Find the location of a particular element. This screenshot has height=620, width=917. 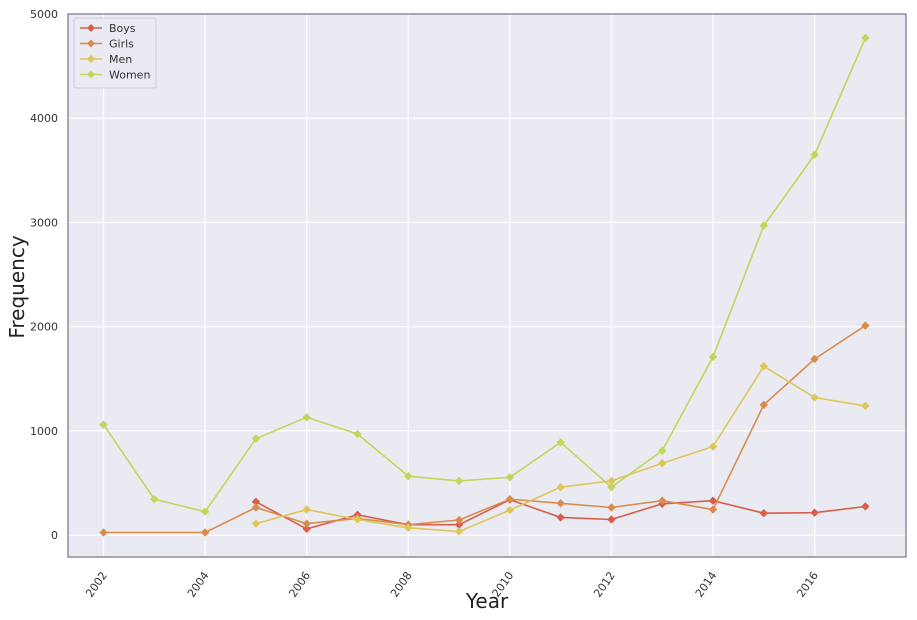

legend: Boys Girls Men Women is located at coordinates (115, 53).